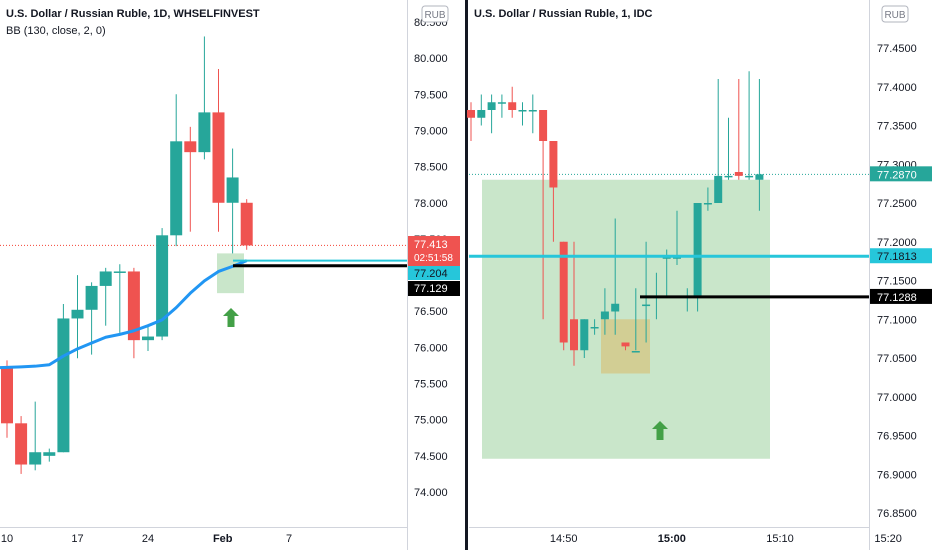 The height and width of the screenshot is (555, 932). Describe the element at coordinates (897, 320) in the screenshot. I see `right-y-tick-label: 77.1000` at that location.